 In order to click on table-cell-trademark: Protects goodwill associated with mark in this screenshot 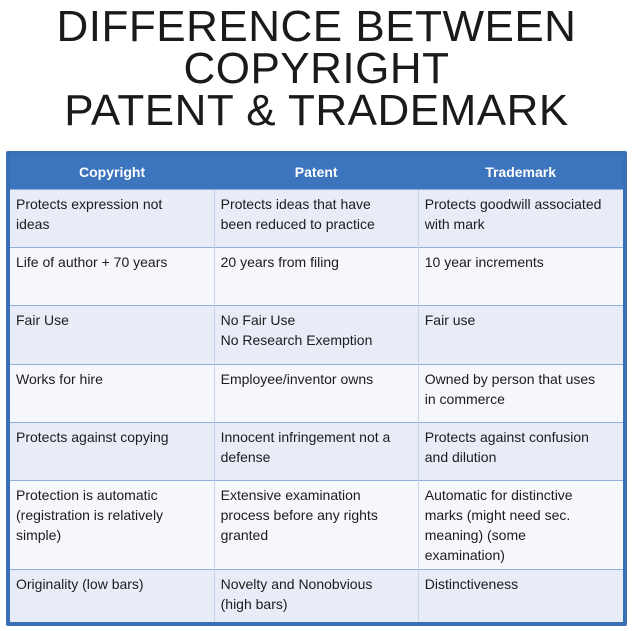, I will do `click(520, 218)`.